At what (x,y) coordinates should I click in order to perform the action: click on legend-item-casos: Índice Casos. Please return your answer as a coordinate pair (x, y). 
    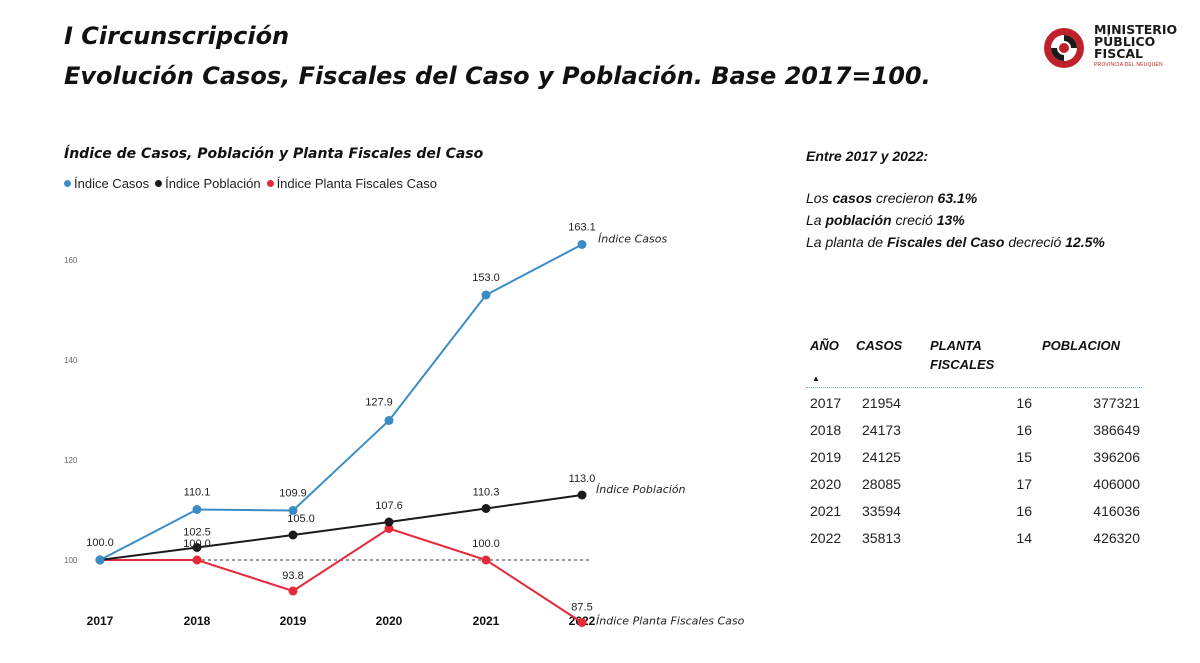
    Looking at the image, I should click on (106, 183).